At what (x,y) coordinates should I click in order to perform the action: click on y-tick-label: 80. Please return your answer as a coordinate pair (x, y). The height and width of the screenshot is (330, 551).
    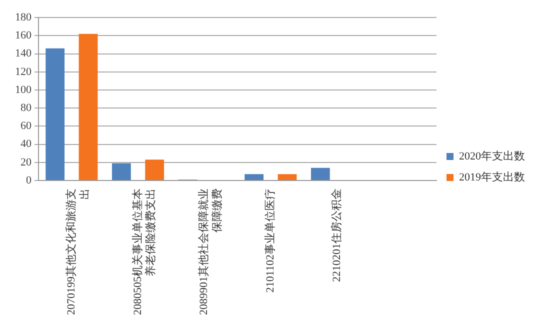
    Looking at the image, I should click on (26, 108).